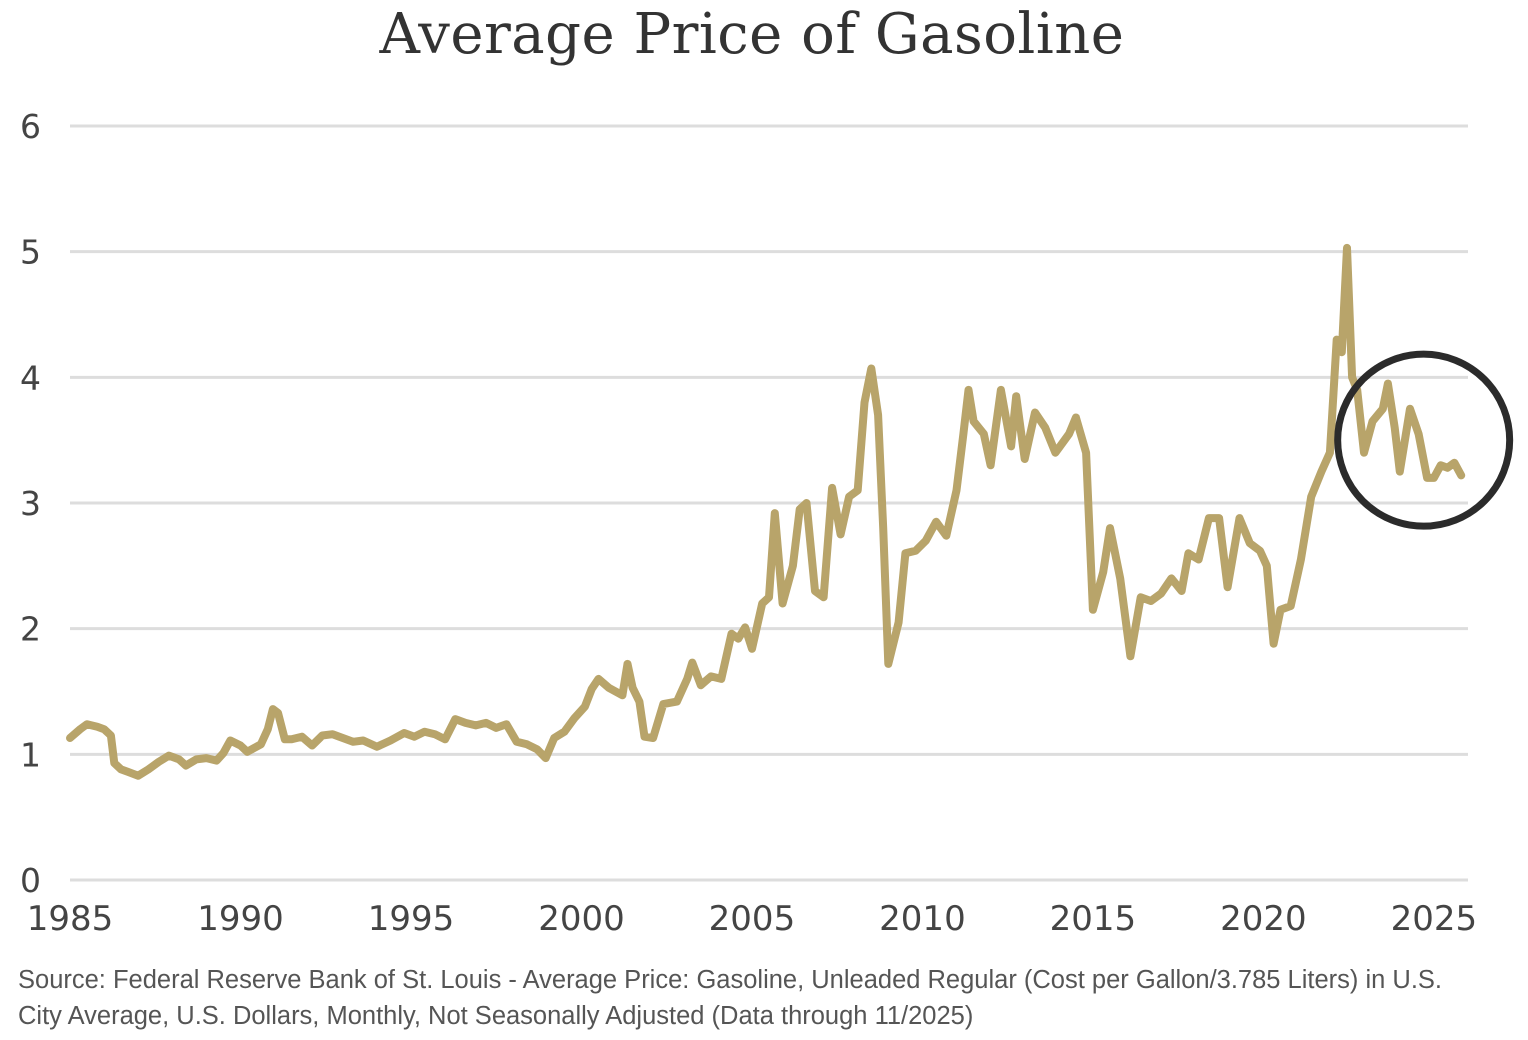 This screenshot has width=1528, height=1040. Describe the element at coordinates (30, 754) in the screenshot. I see `y-tick-label: 1` at that location.